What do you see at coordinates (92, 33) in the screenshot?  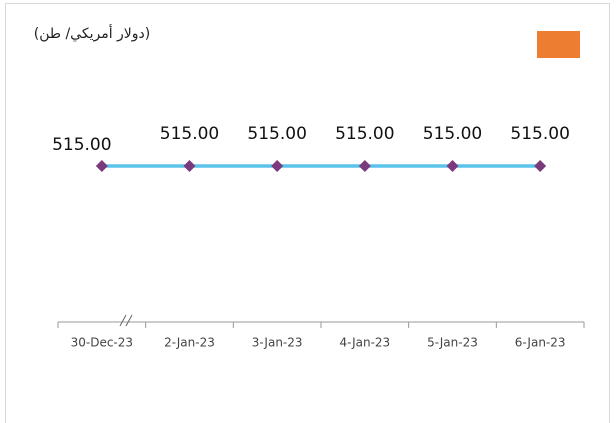 I see `chart-title: (دولار أمريكي/ طن)` at bounding box center [92, 33].